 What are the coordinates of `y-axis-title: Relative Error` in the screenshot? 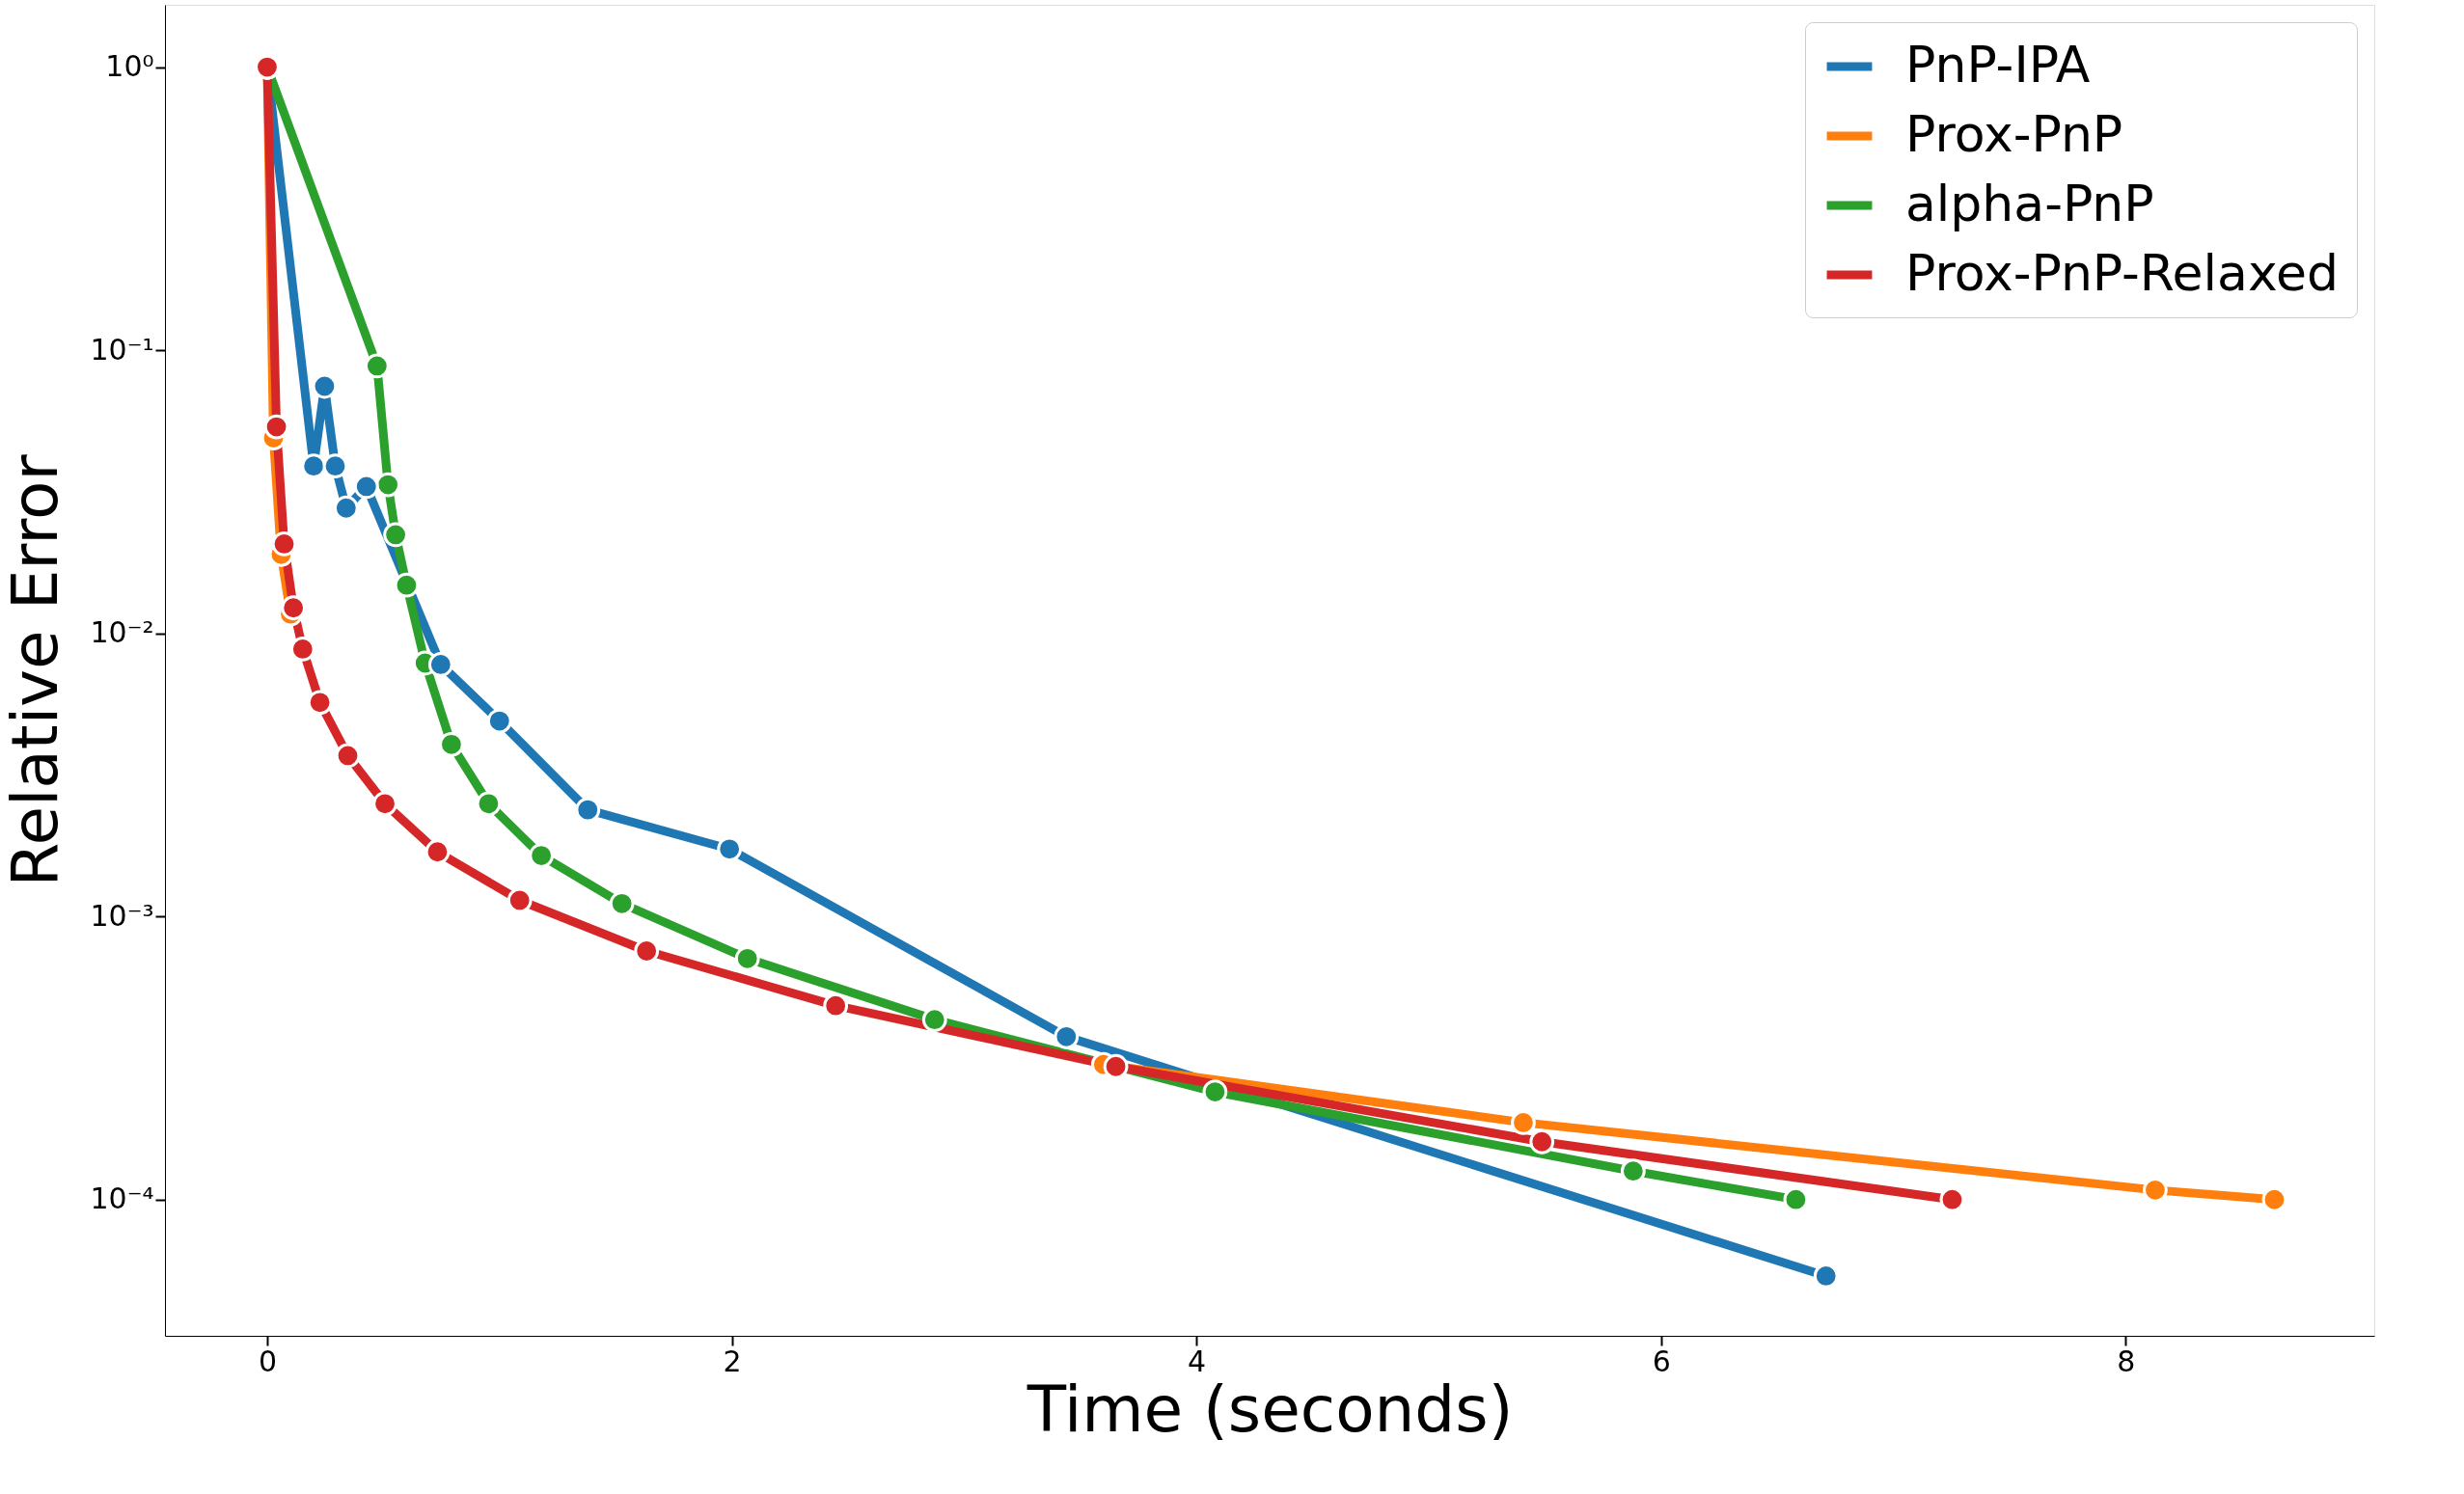 It's located at (36, 670).